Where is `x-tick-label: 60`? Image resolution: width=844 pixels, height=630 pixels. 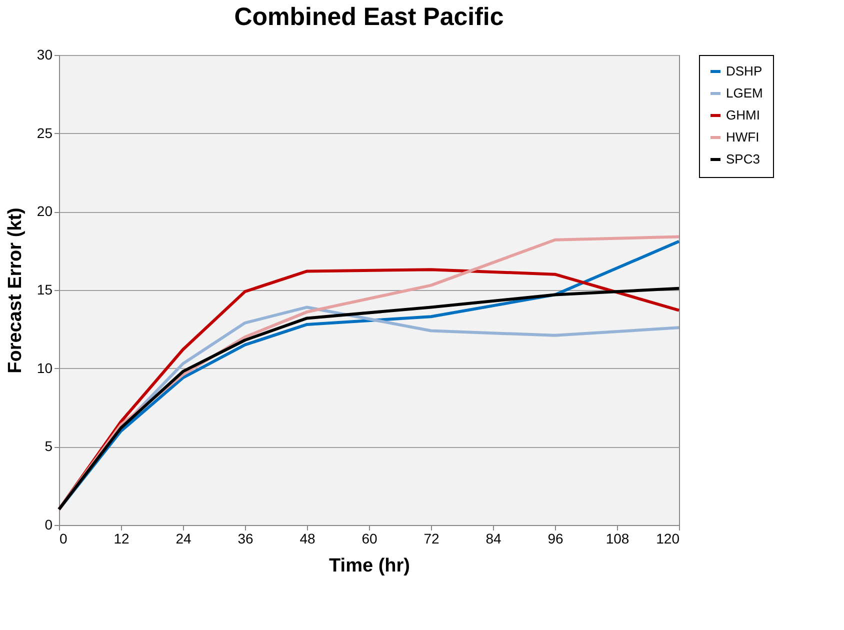 x-tick-label: 60 is located at coordinates (370, 538).